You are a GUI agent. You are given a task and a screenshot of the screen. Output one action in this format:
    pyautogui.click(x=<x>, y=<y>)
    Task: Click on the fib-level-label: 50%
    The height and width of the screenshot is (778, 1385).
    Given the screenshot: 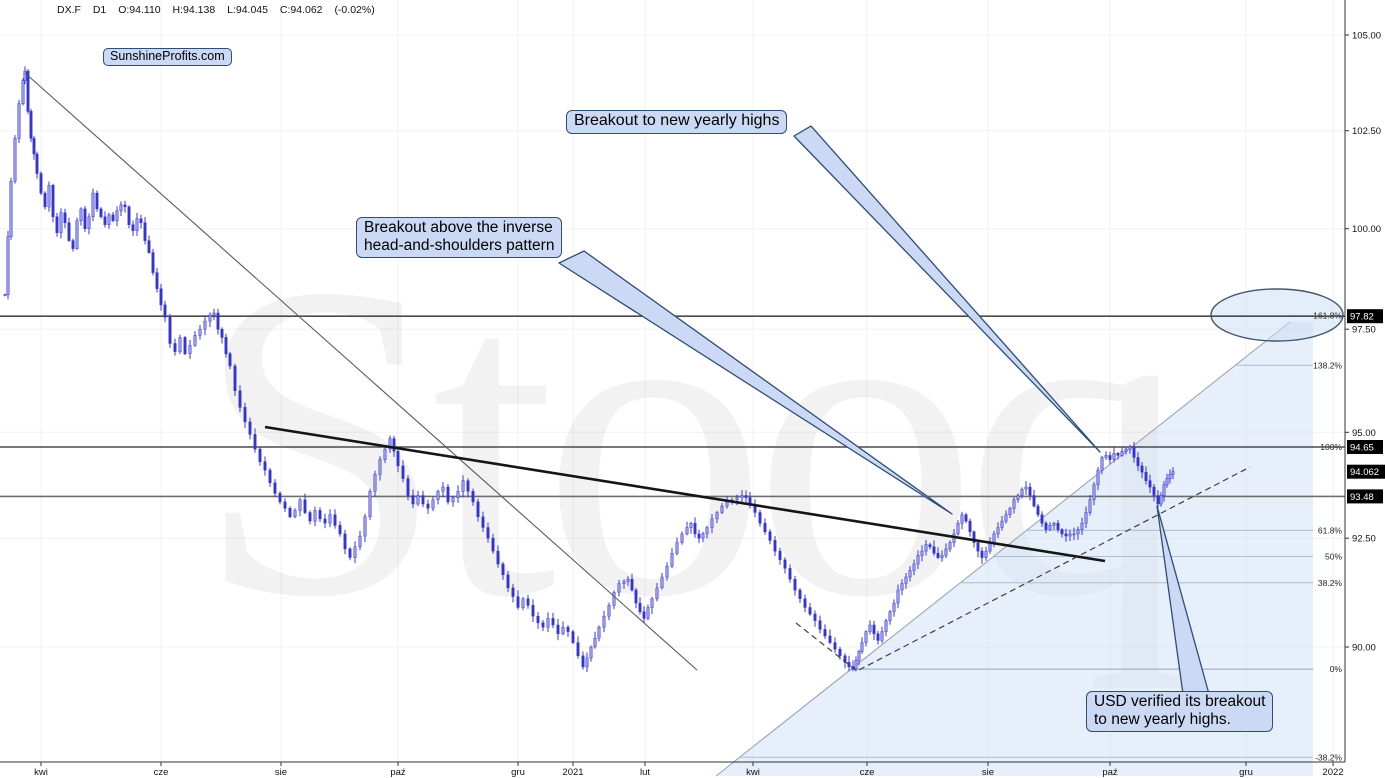 What is the action you would take?
    pyautogui.click(x=1333, y=557)
    